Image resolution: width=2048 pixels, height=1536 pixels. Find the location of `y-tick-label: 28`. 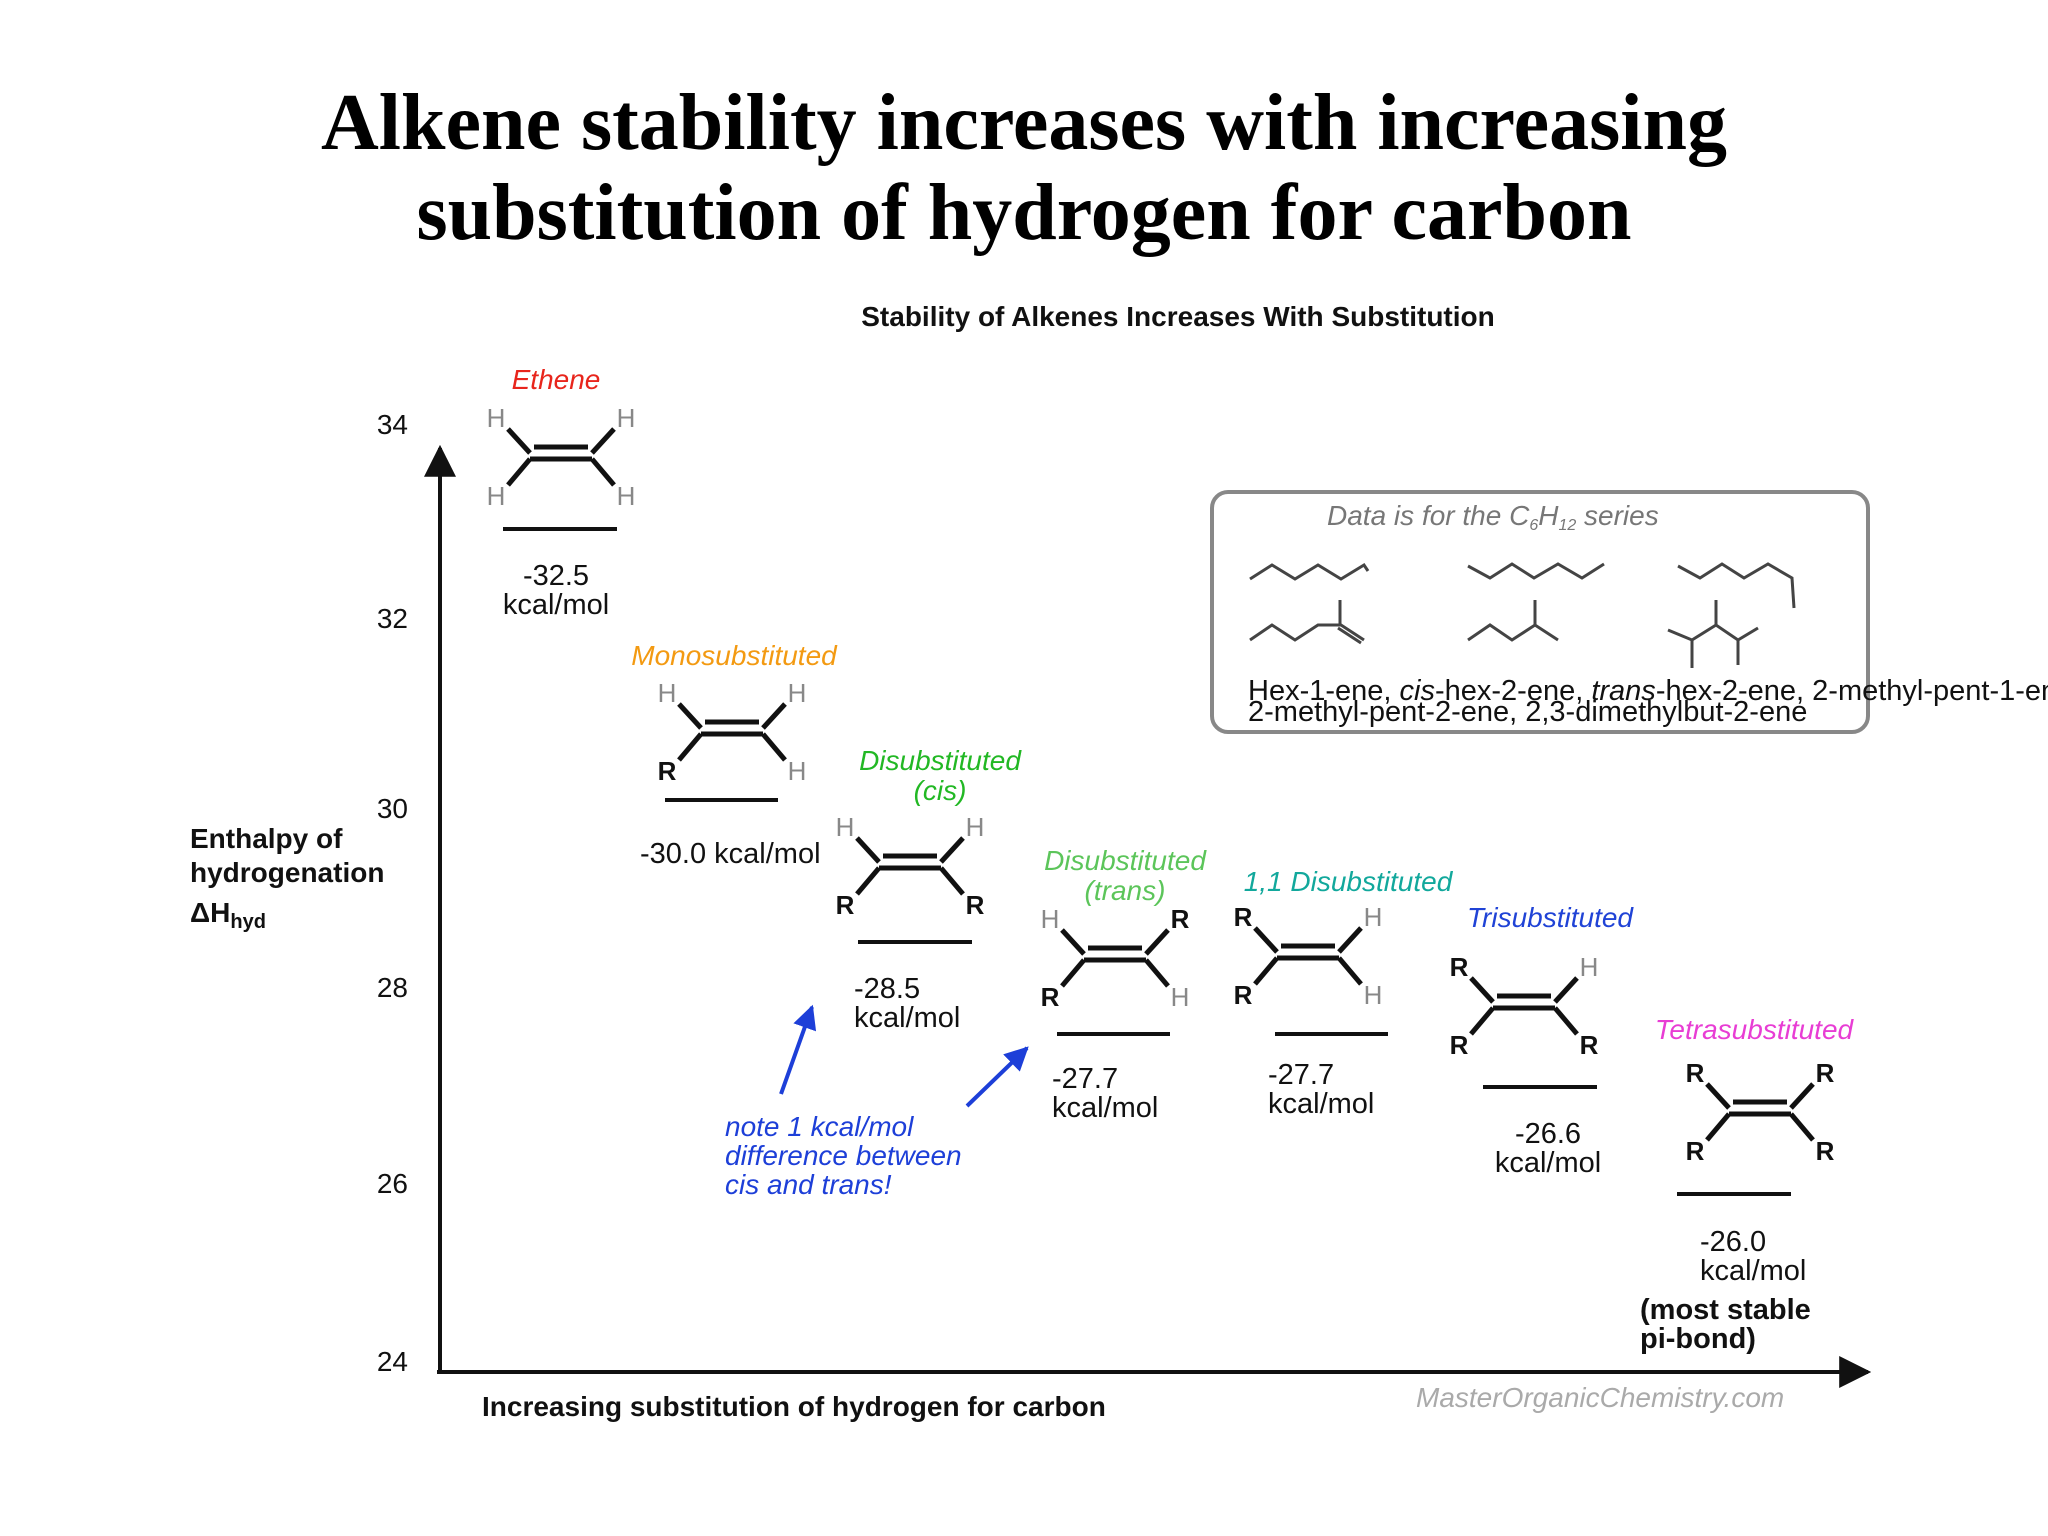

y-tick-label: 28 is located at coordinates (392, 987).